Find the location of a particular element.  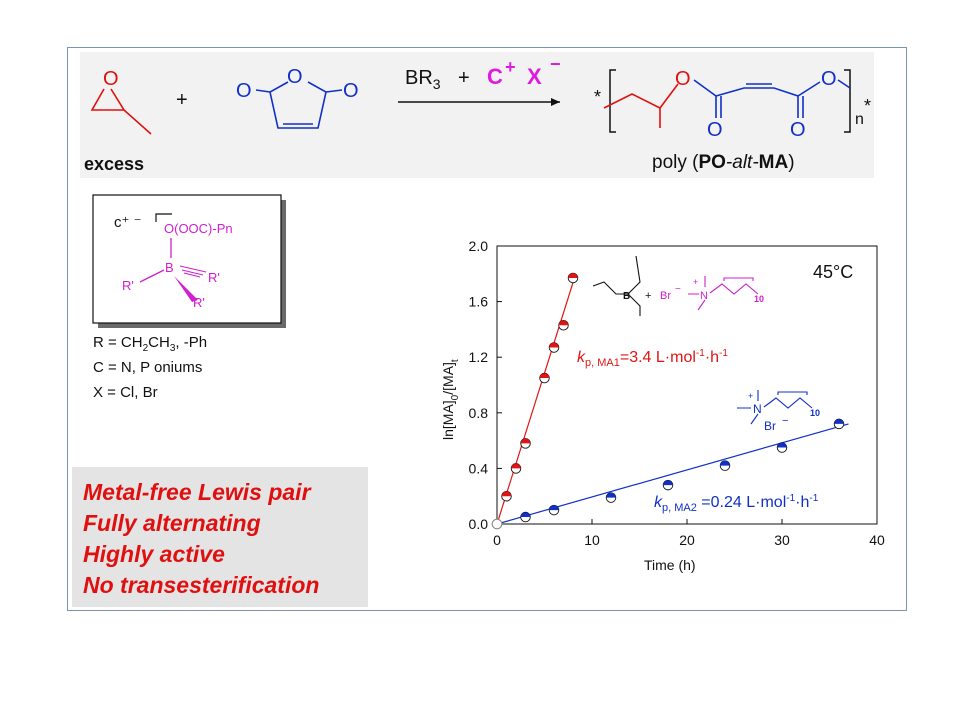

inset-ma2-ammonium-bonds is located at coordinates (775, 407).